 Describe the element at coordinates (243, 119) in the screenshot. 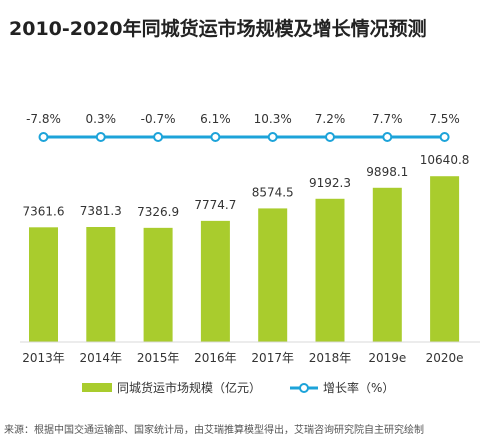

I see `growth-rate-labels: -7.8% 0.3% -0.7% 6.1% 10.3% 7.2% 7.7% 7.5%` at that location.